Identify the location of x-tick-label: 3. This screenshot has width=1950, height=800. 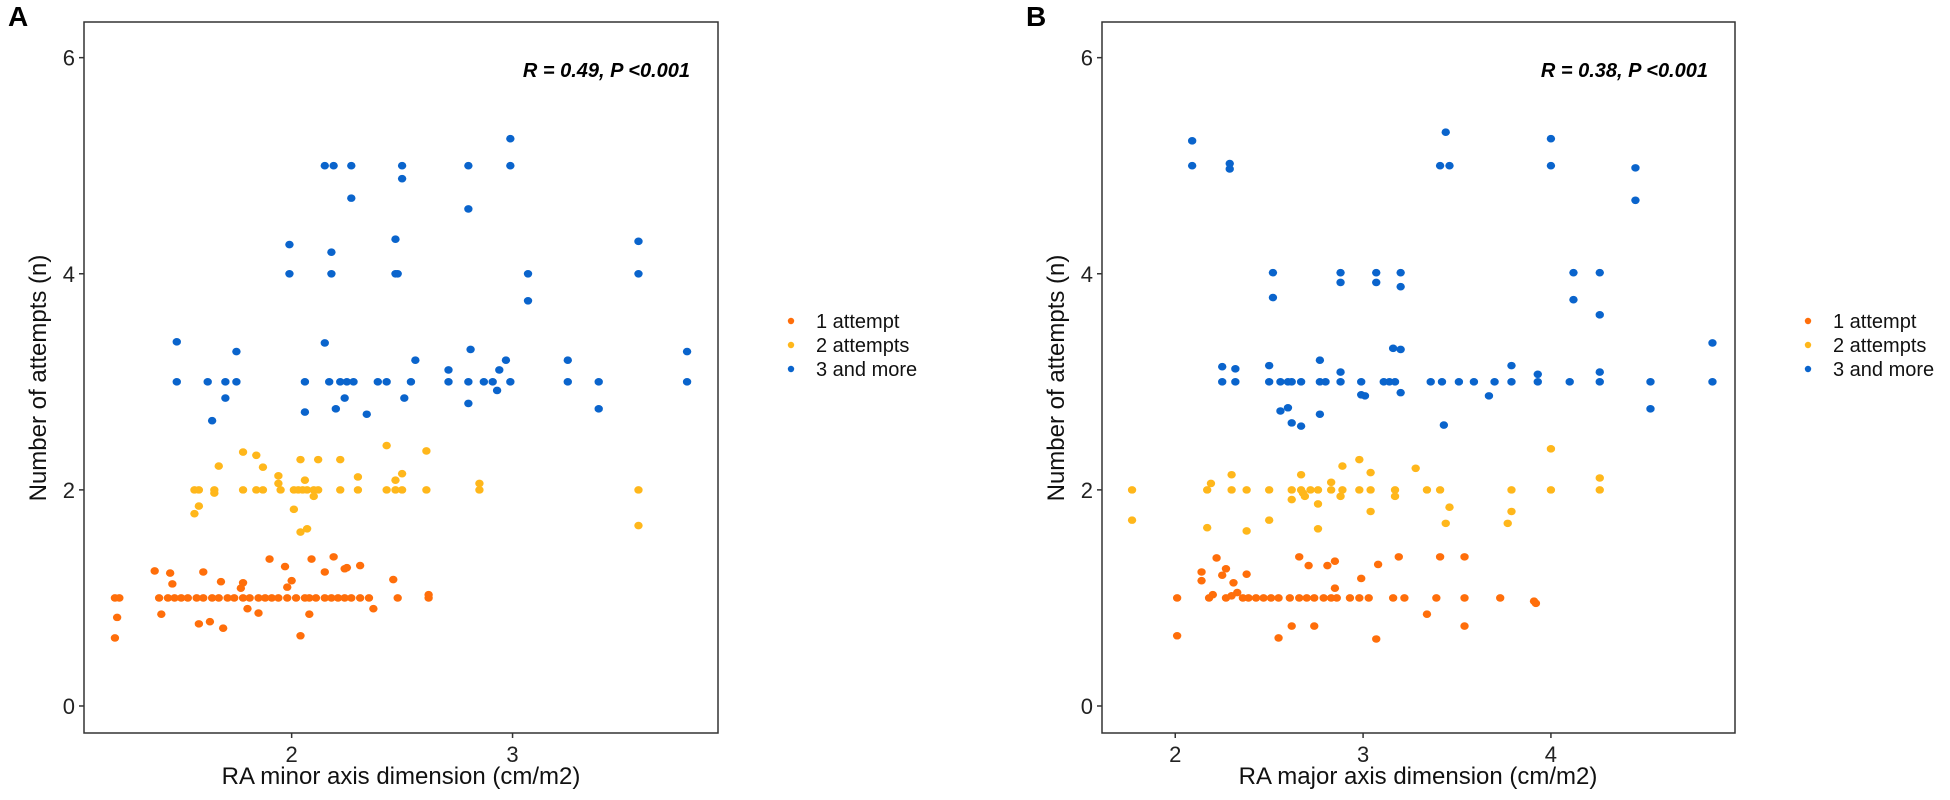
(512, 754).